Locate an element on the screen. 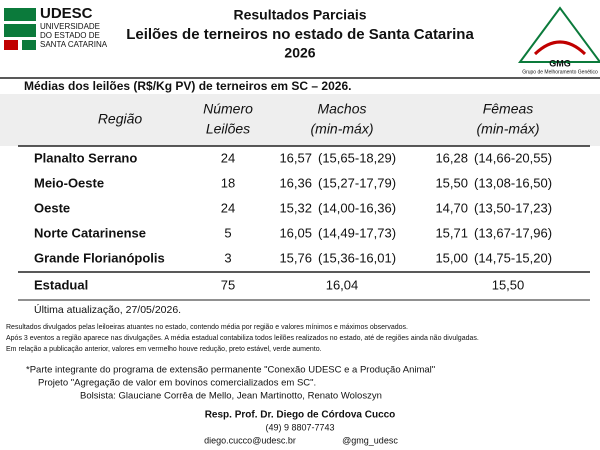 The height and width of the screenshot is (450, 600). region: Norte Catarinense is located at coordinates (90, 232).